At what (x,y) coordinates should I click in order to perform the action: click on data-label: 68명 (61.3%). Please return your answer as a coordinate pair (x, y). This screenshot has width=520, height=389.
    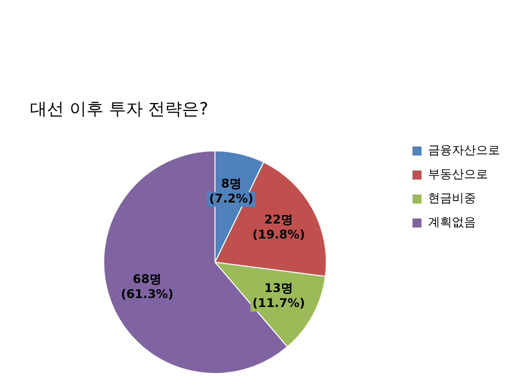
    Looking at the image, I should click on (147, 286).